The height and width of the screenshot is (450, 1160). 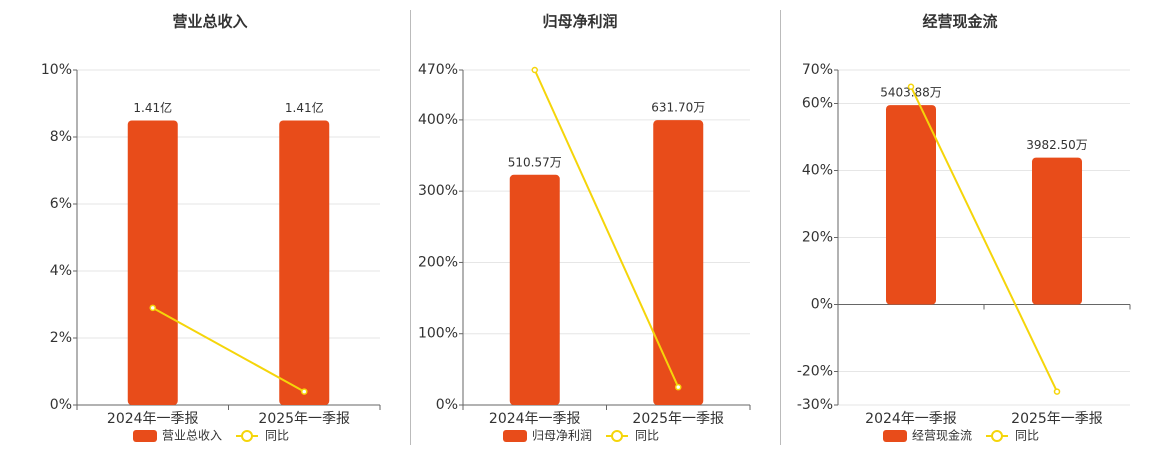 I want to click on legend-label: 经营现金流, so click(x=942, y=435).